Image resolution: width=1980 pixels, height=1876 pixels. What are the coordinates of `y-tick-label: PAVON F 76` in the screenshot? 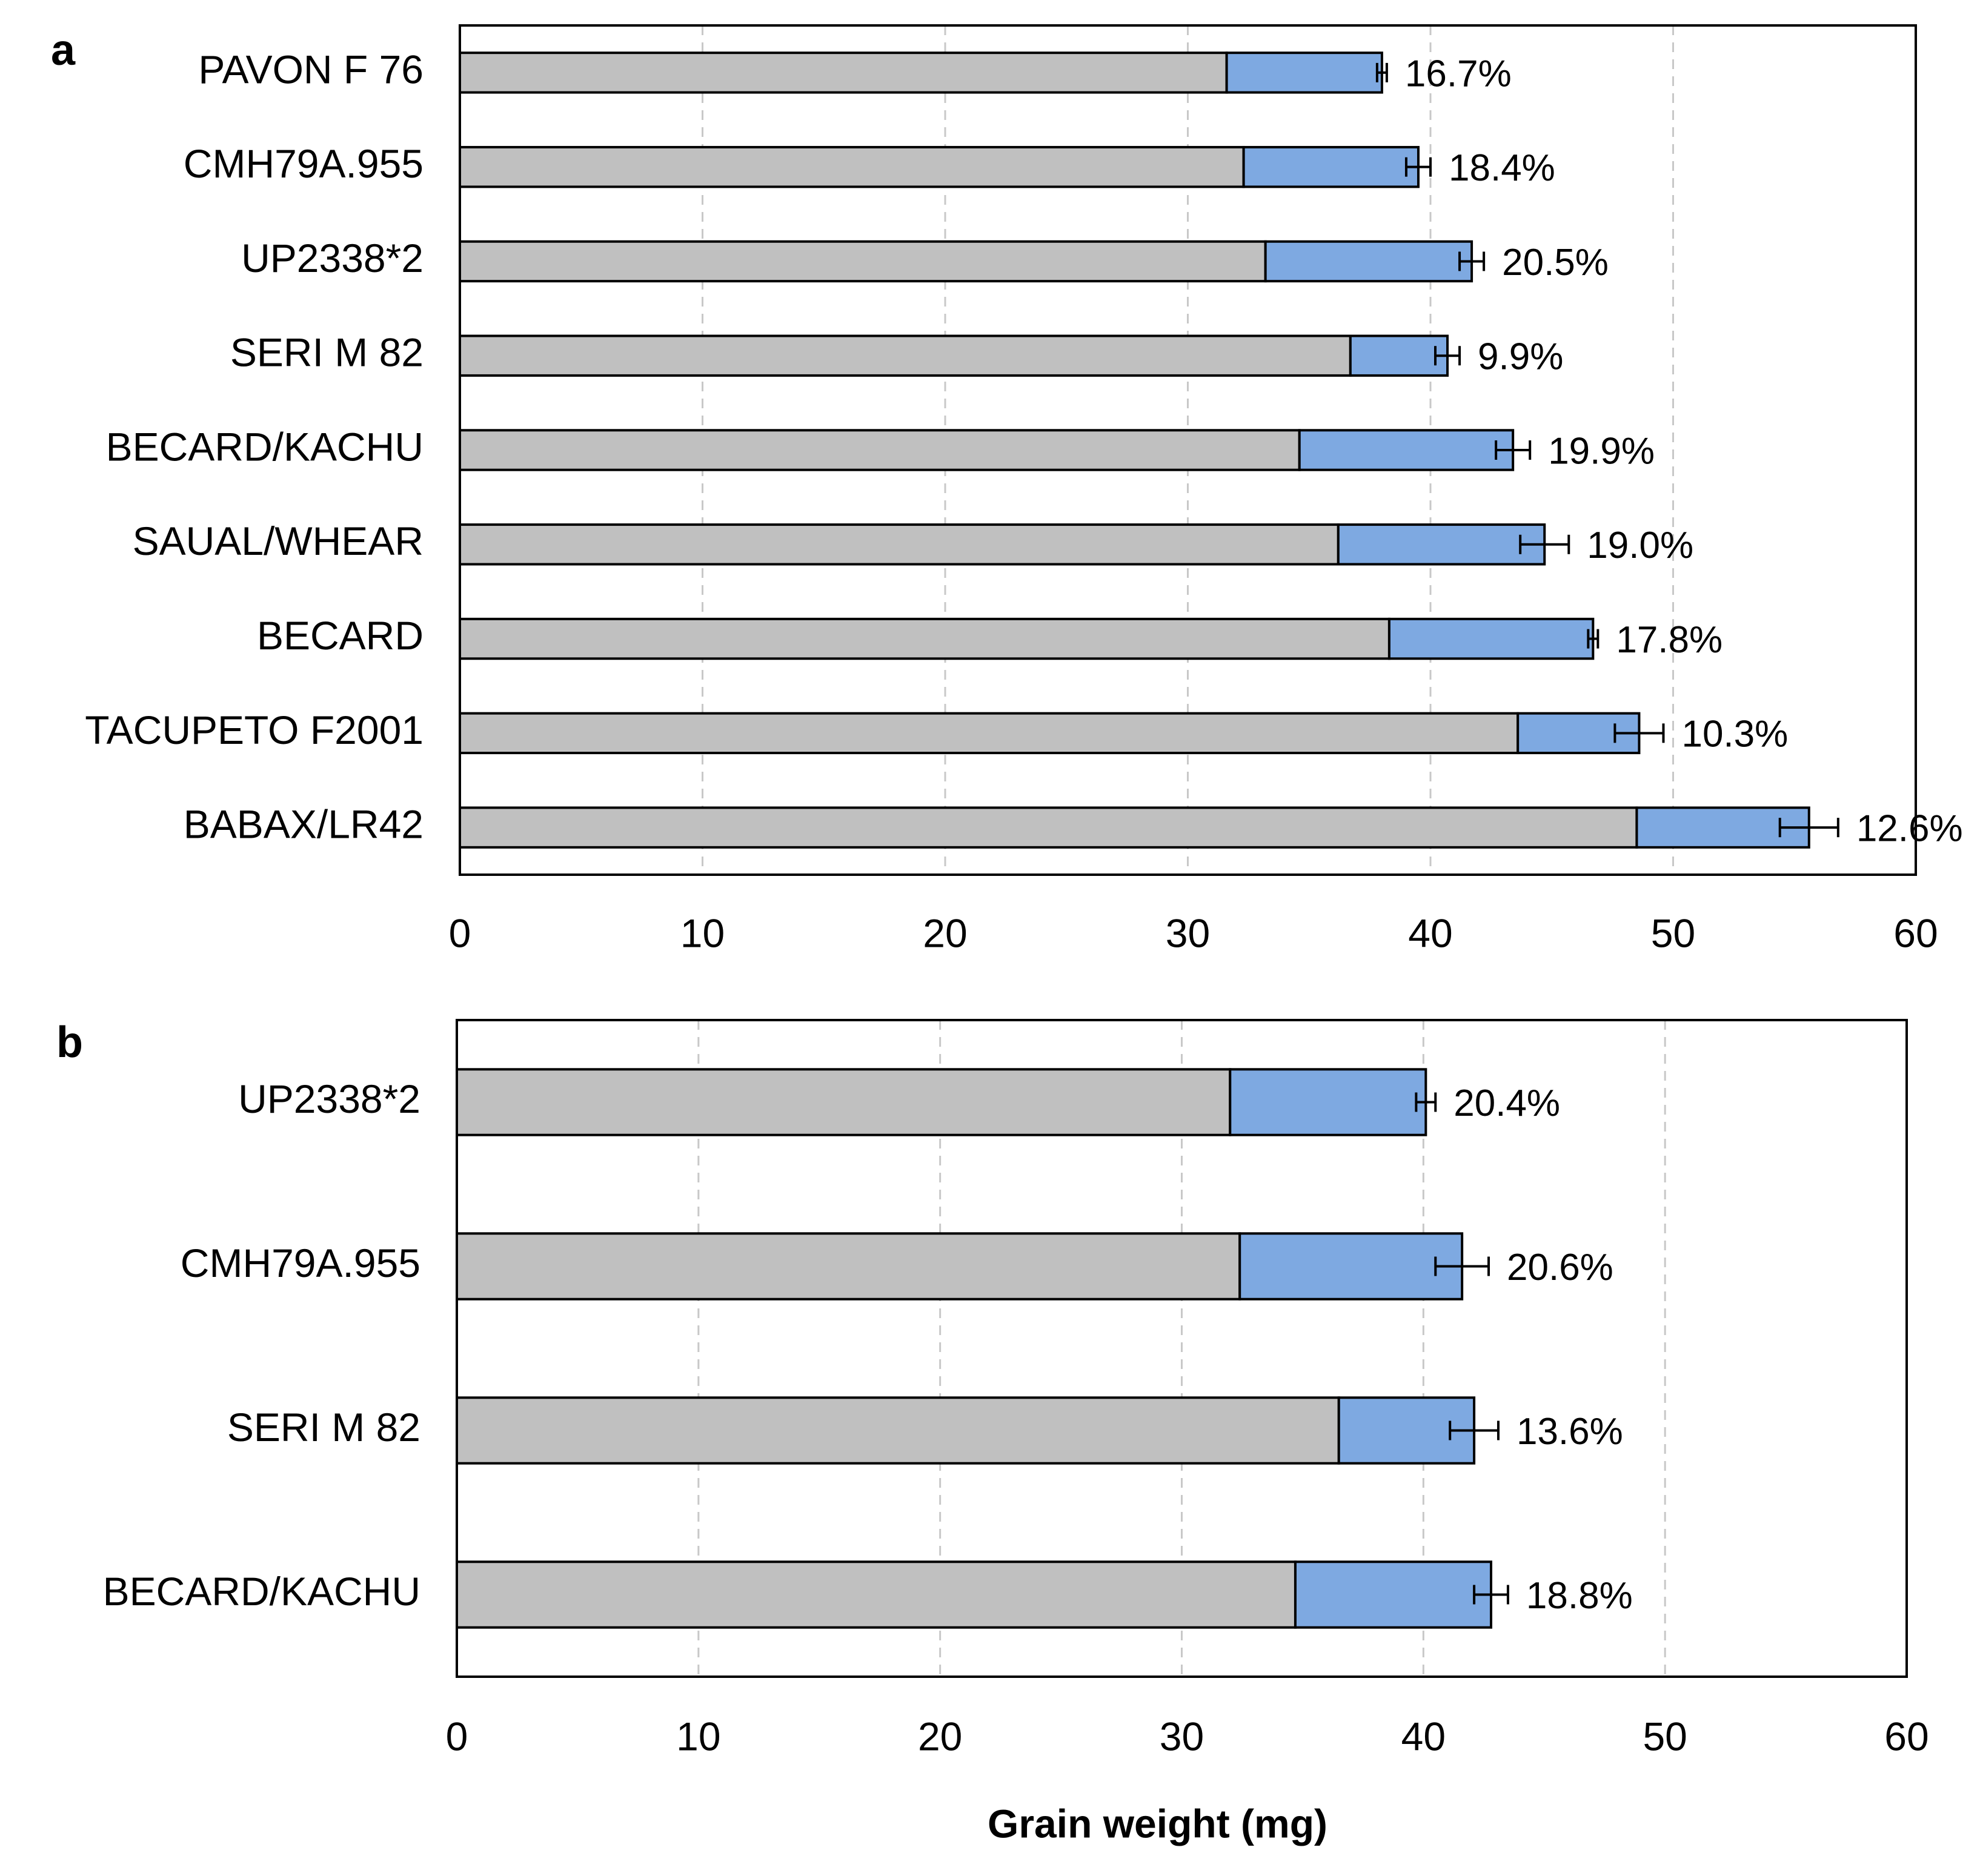 It's located at (311, 69).